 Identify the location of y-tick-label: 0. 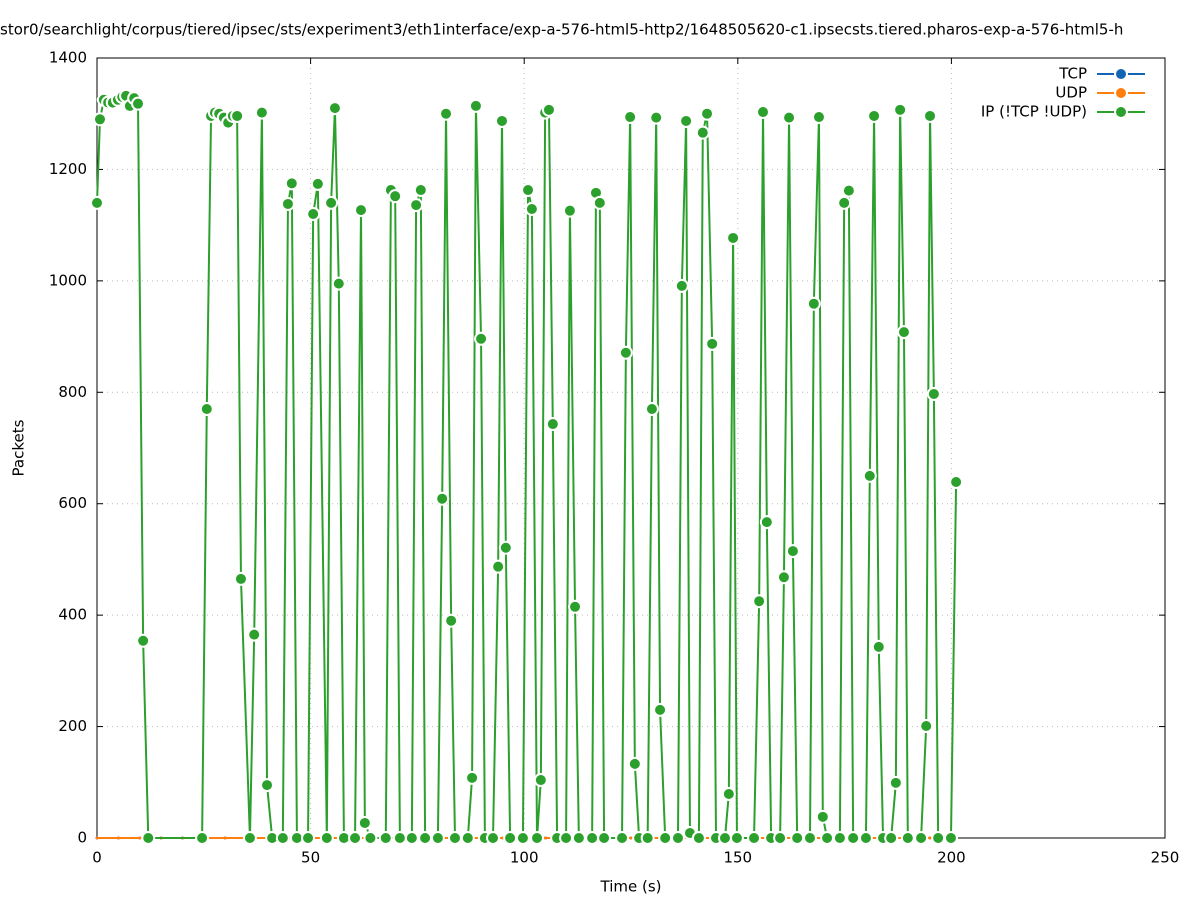
(82, 838).